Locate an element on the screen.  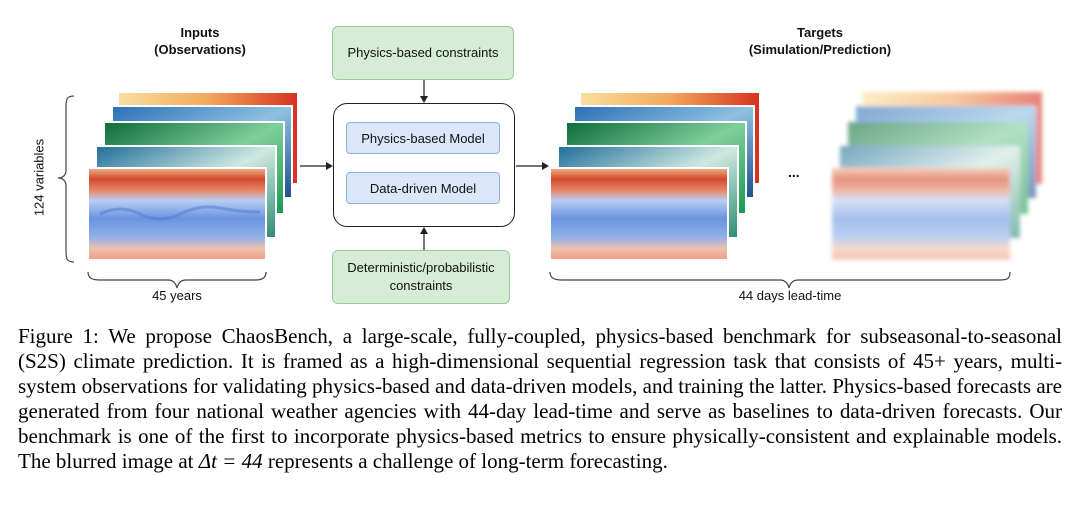
variables-label: 124 variables is located at coordinates (39, 177).